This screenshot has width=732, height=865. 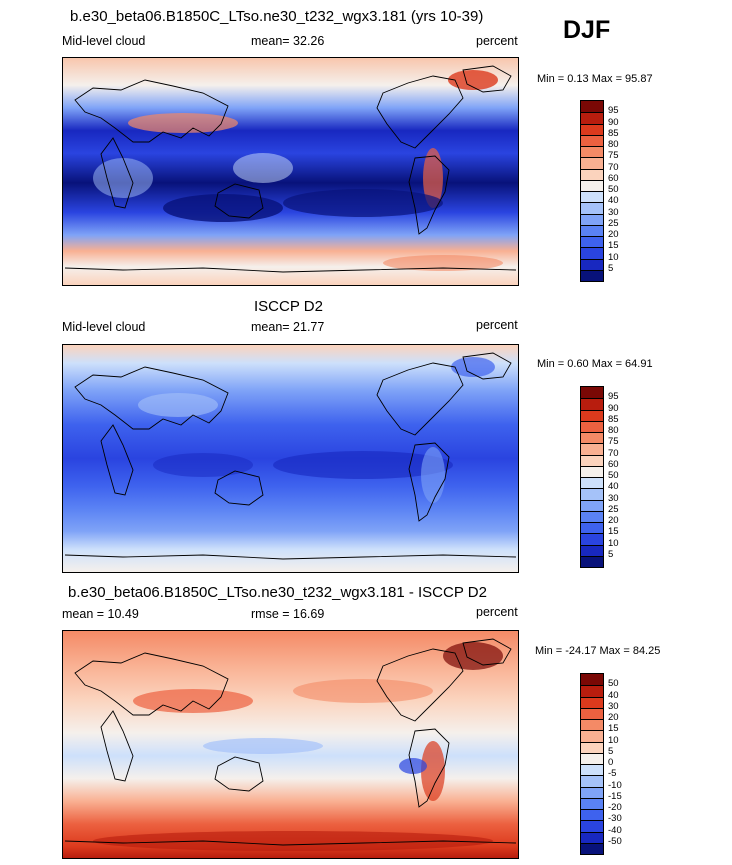 I want to click on panel1-colorbar, so click(x=592, y=191).